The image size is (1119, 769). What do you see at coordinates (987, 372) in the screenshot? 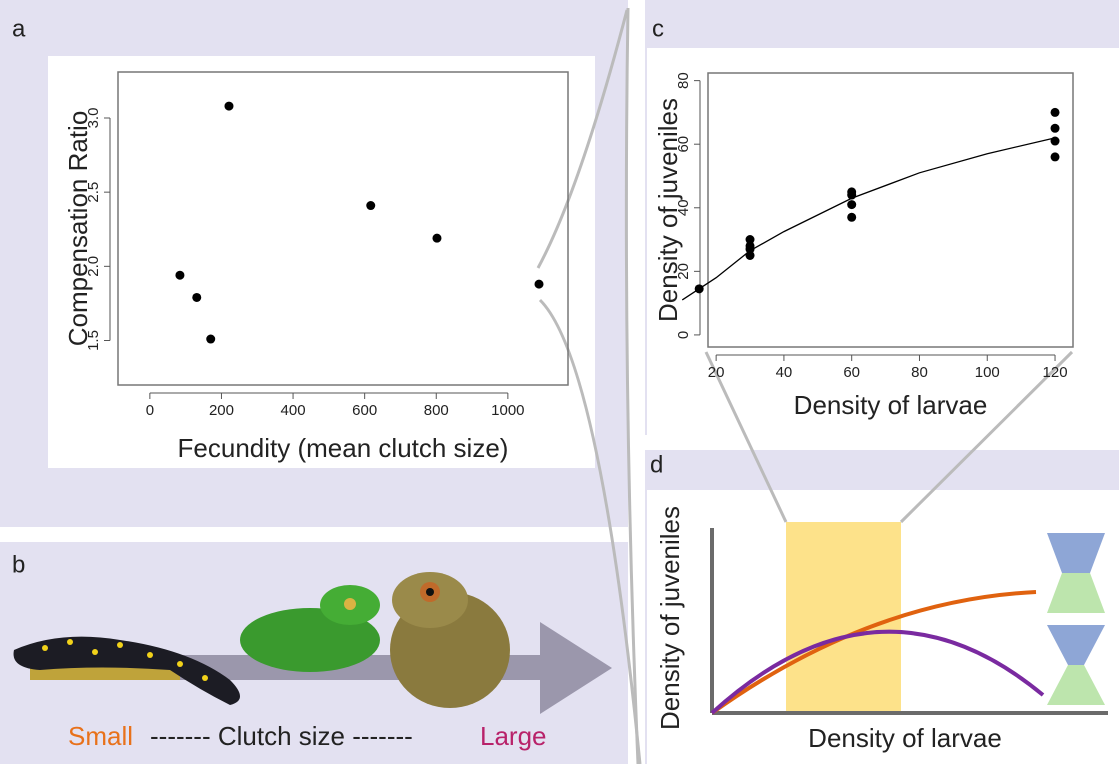
I see `x-tick-label: 100` at bounding box center [987, 372].